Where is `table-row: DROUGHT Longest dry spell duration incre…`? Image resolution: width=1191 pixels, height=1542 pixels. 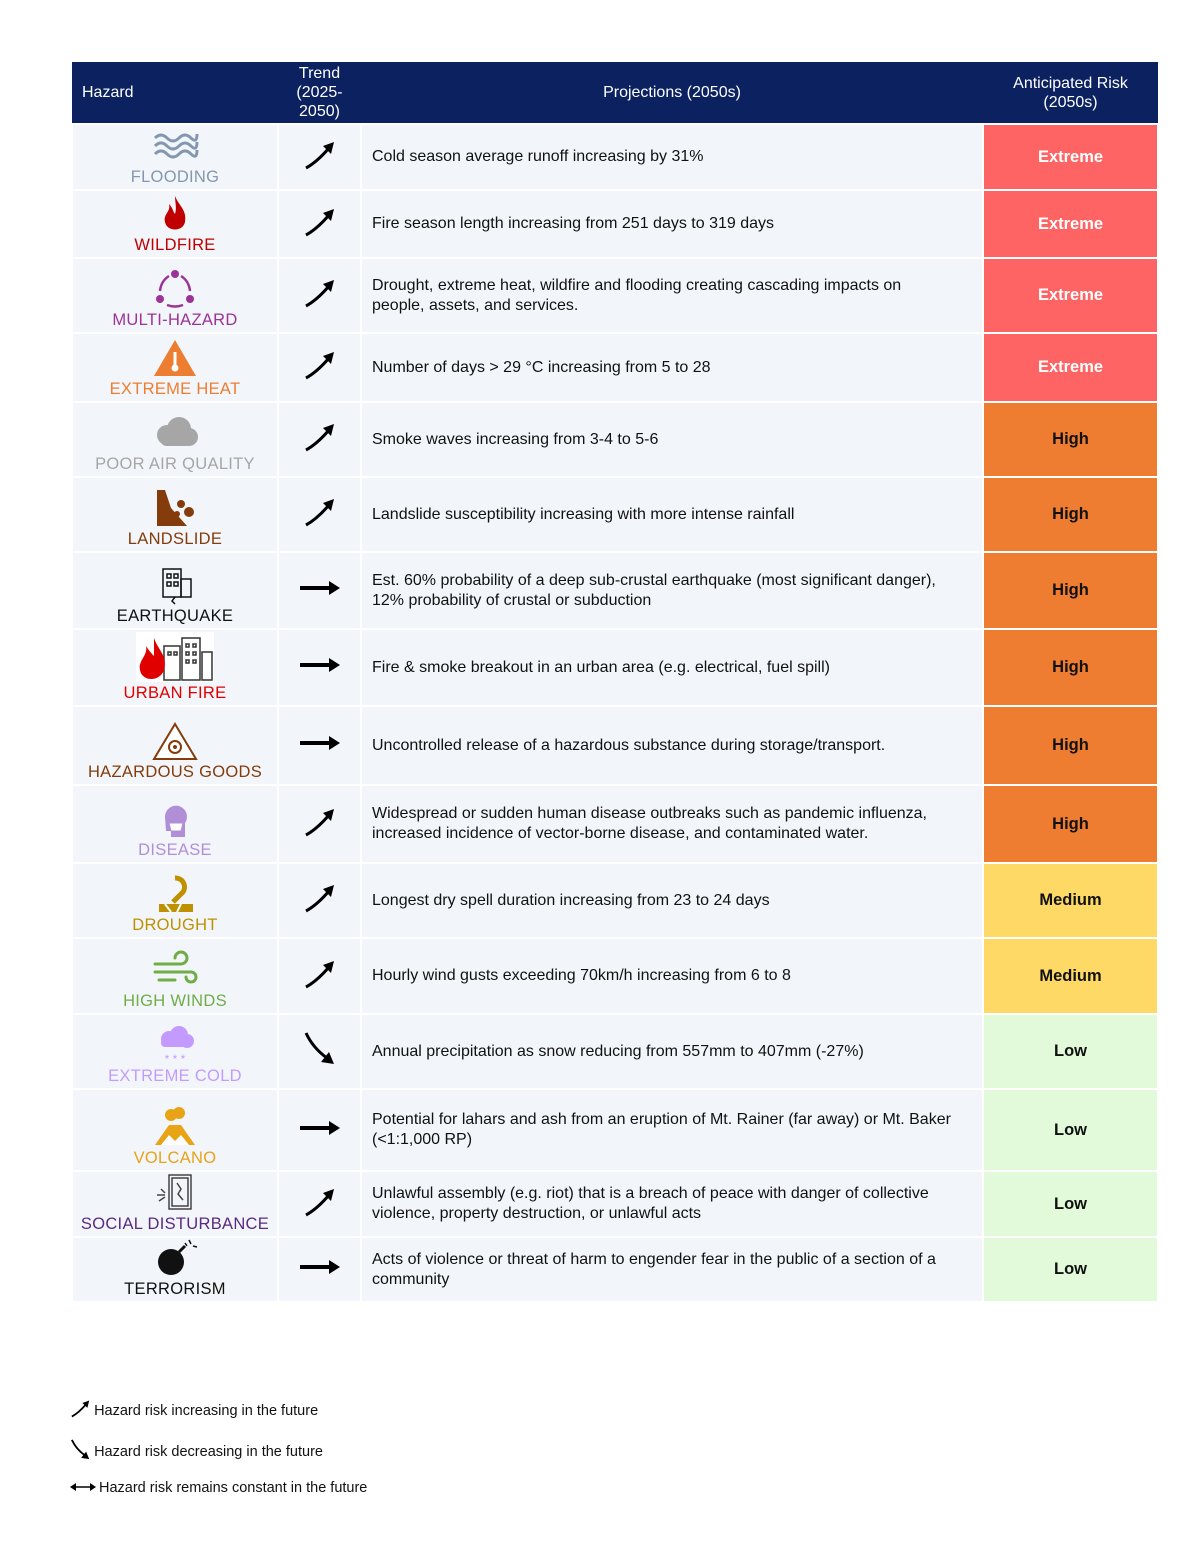 table-row: DROUGHT Longest dry spell duration incre… is located at coordinates (615, 900).